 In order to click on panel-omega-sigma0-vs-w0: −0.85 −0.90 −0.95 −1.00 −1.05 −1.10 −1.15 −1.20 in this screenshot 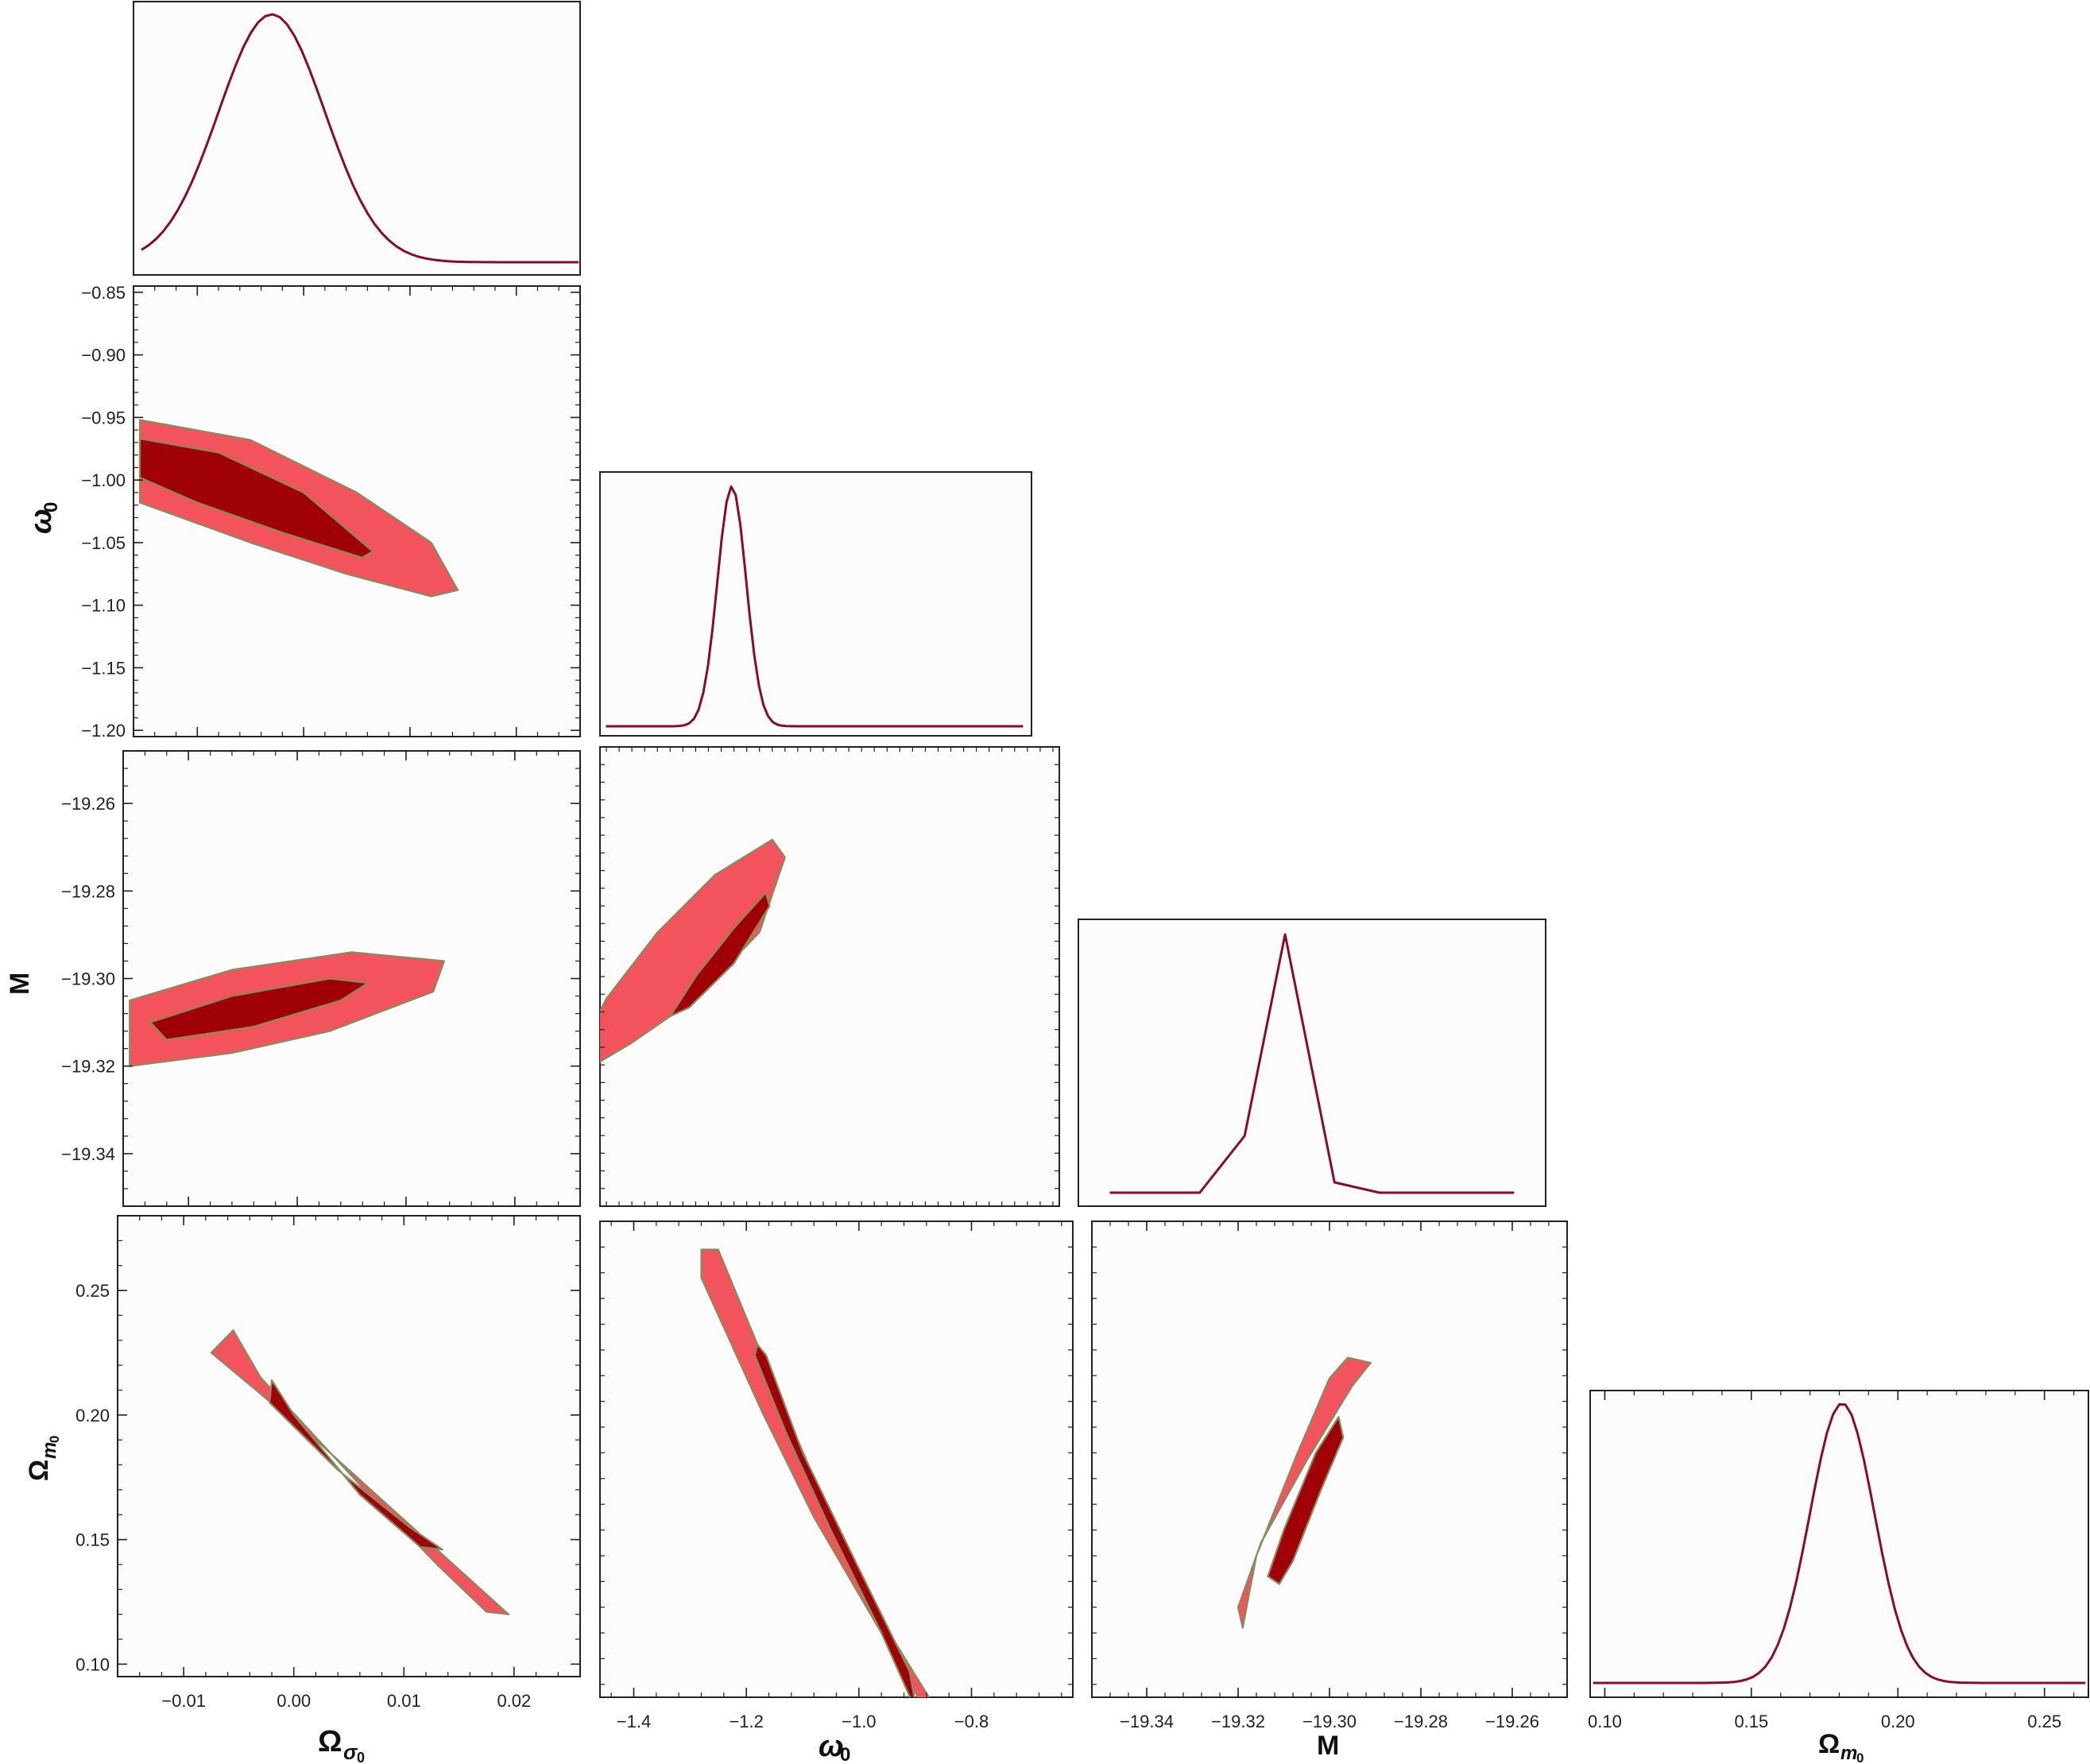, I will do `click(331, 512)`.